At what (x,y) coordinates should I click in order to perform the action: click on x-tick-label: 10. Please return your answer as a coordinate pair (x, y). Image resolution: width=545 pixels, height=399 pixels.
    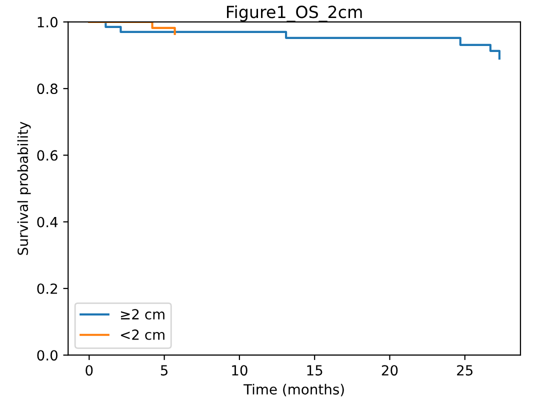
    Looking at the image, I should click on (240, 370).